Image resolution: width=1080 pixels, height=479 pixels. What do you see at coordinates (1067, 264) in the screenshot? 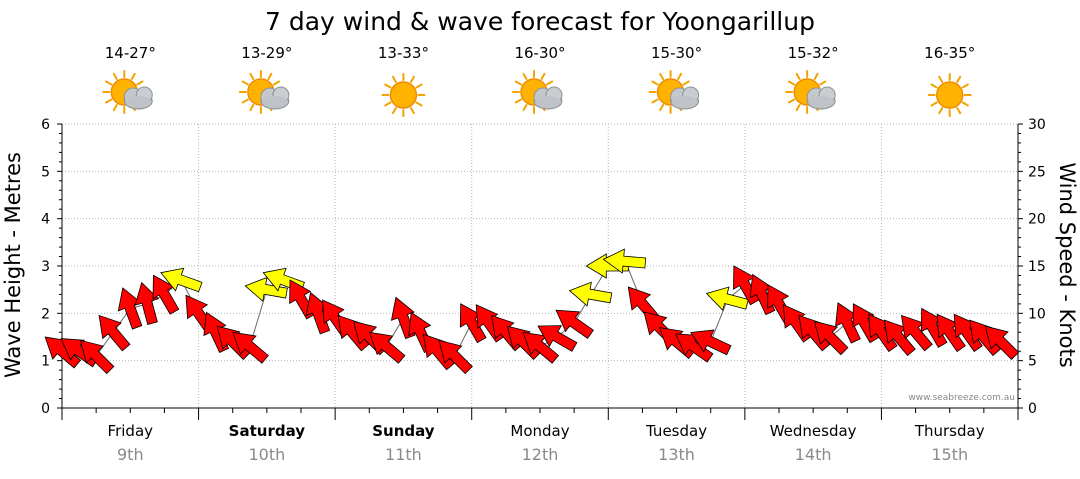
I see `right-axis-label: Wind Speed - Knots` at bounding box center [1067, 264].